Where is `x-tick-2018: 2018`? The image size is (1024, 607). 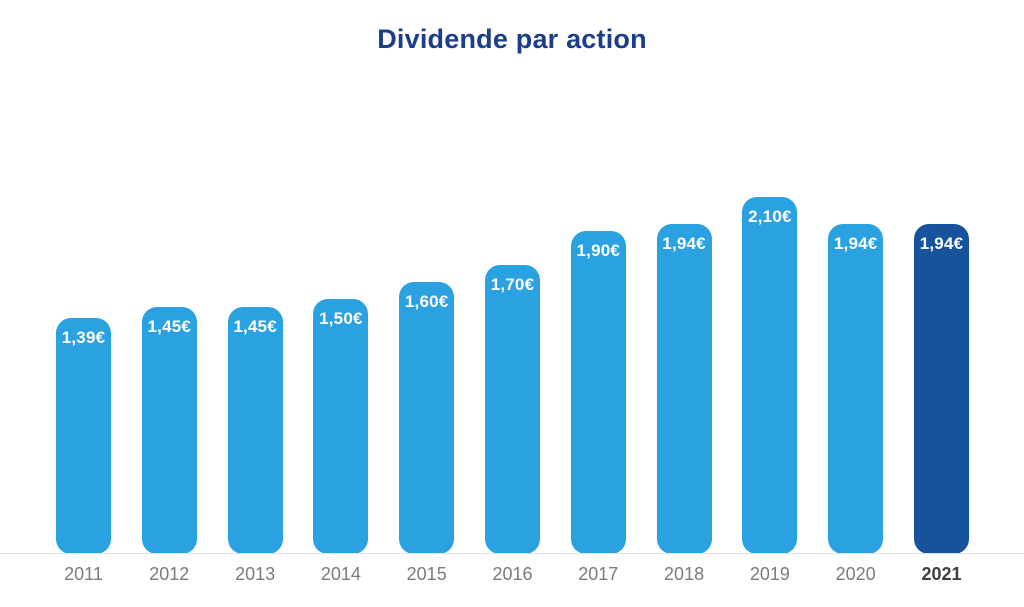
x-tick-2018: 2018 is located at coordinates (684, 574).